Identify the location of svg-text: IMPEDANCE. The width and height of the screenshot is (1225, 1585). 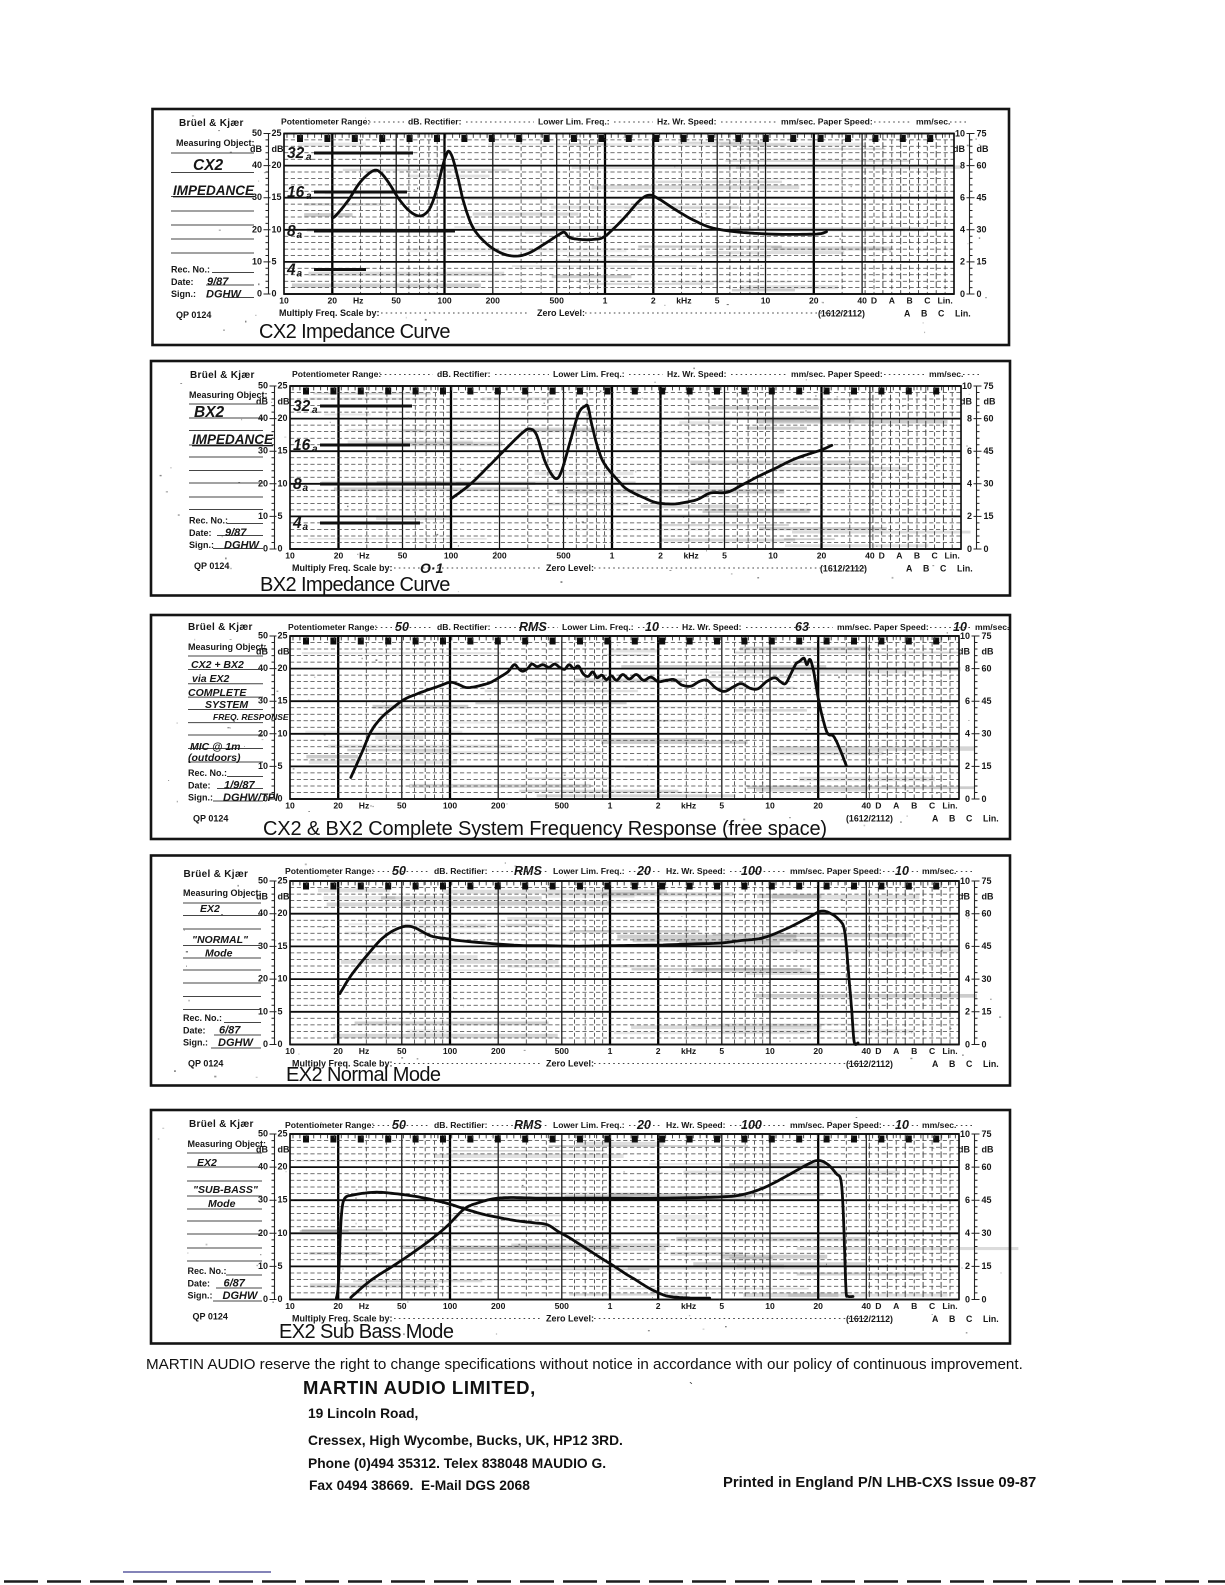
(214, 190).